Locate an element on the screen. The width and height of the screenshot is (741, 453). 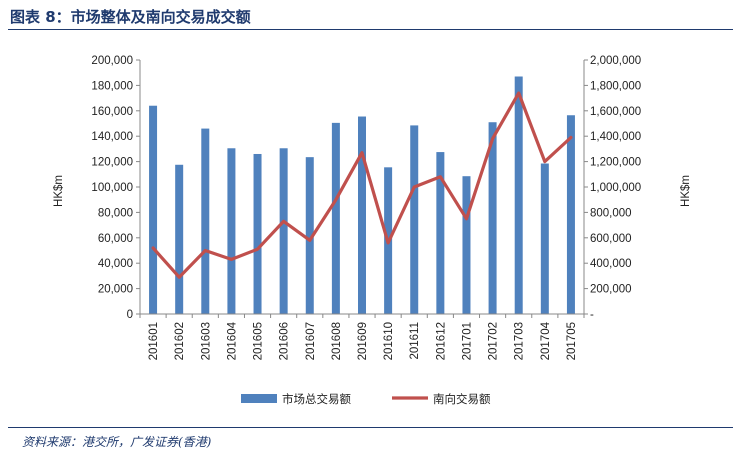
legend-bar-swatch is located at coordinates (259, 398).